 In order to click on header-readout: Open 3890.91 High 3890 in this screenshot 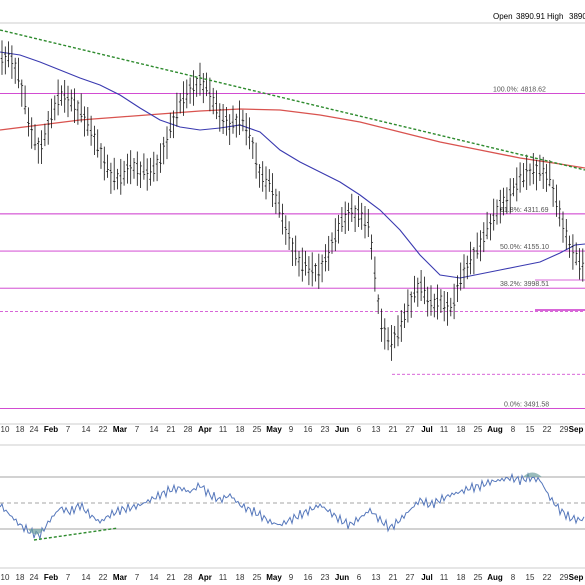, I will do `click(539, 16)`.